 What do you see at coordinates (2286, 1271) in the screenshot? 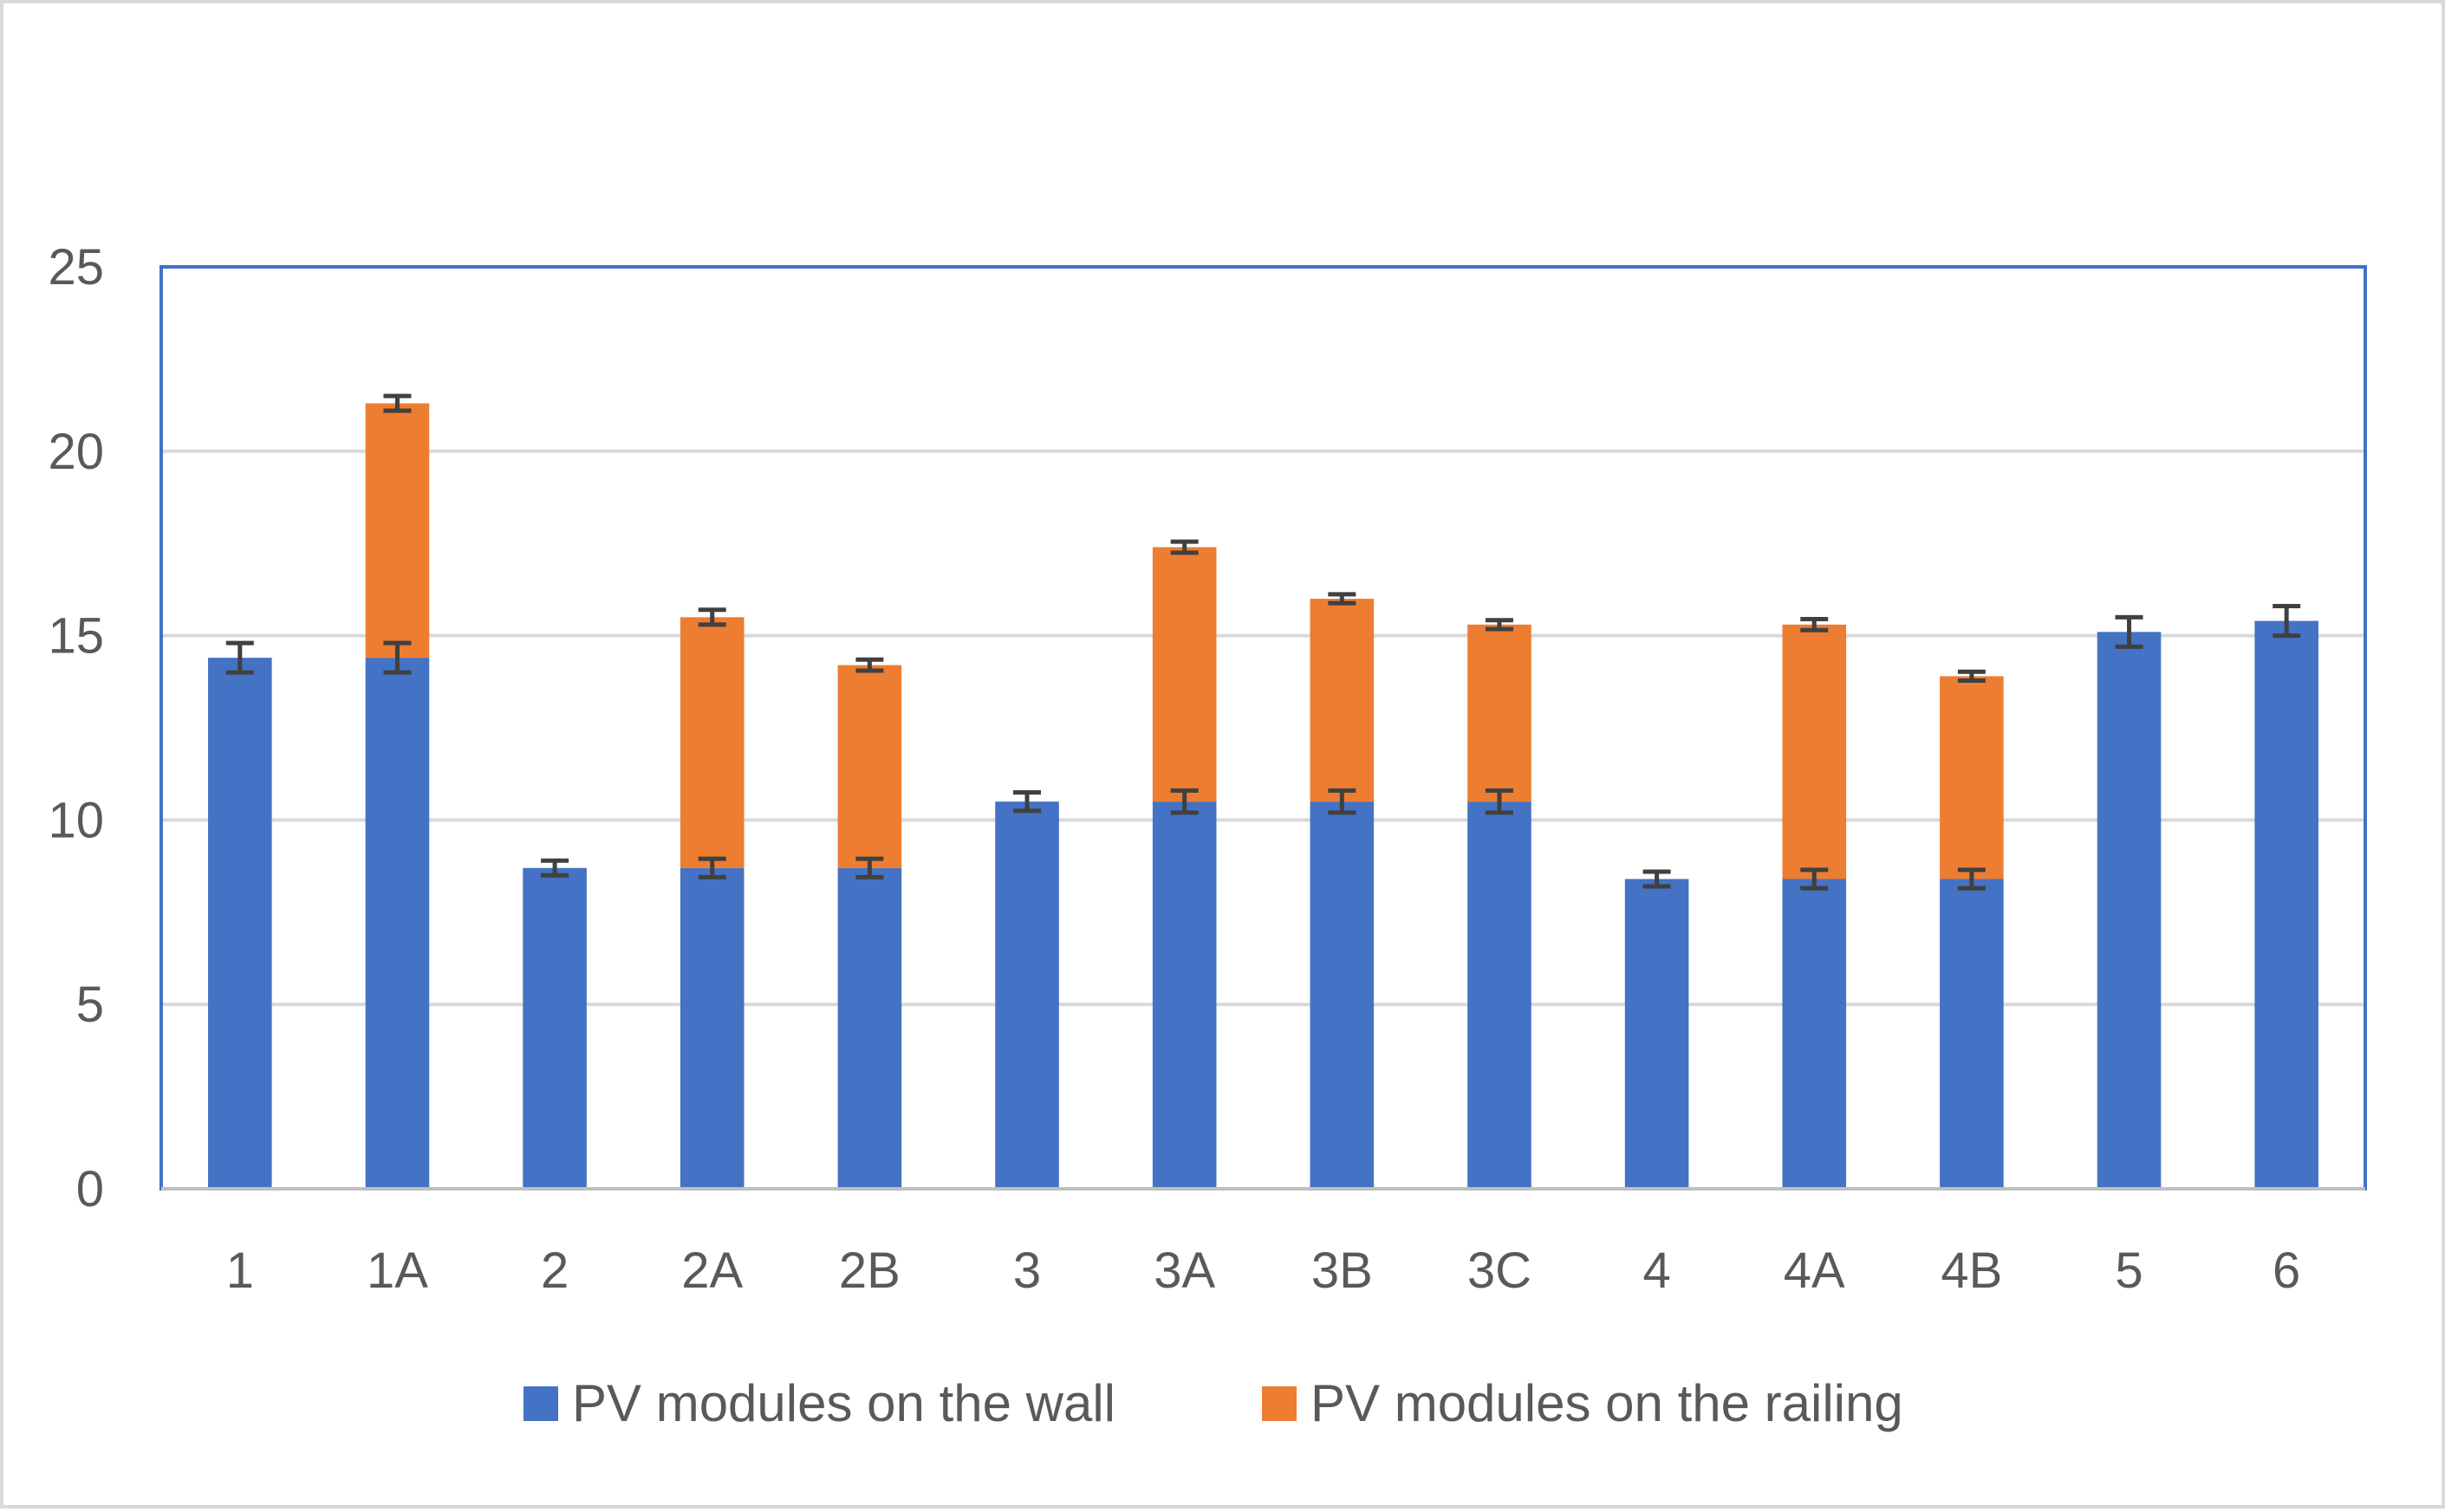
I see `x-tick-label-6: 6` at bounding box center [2286, 1271].